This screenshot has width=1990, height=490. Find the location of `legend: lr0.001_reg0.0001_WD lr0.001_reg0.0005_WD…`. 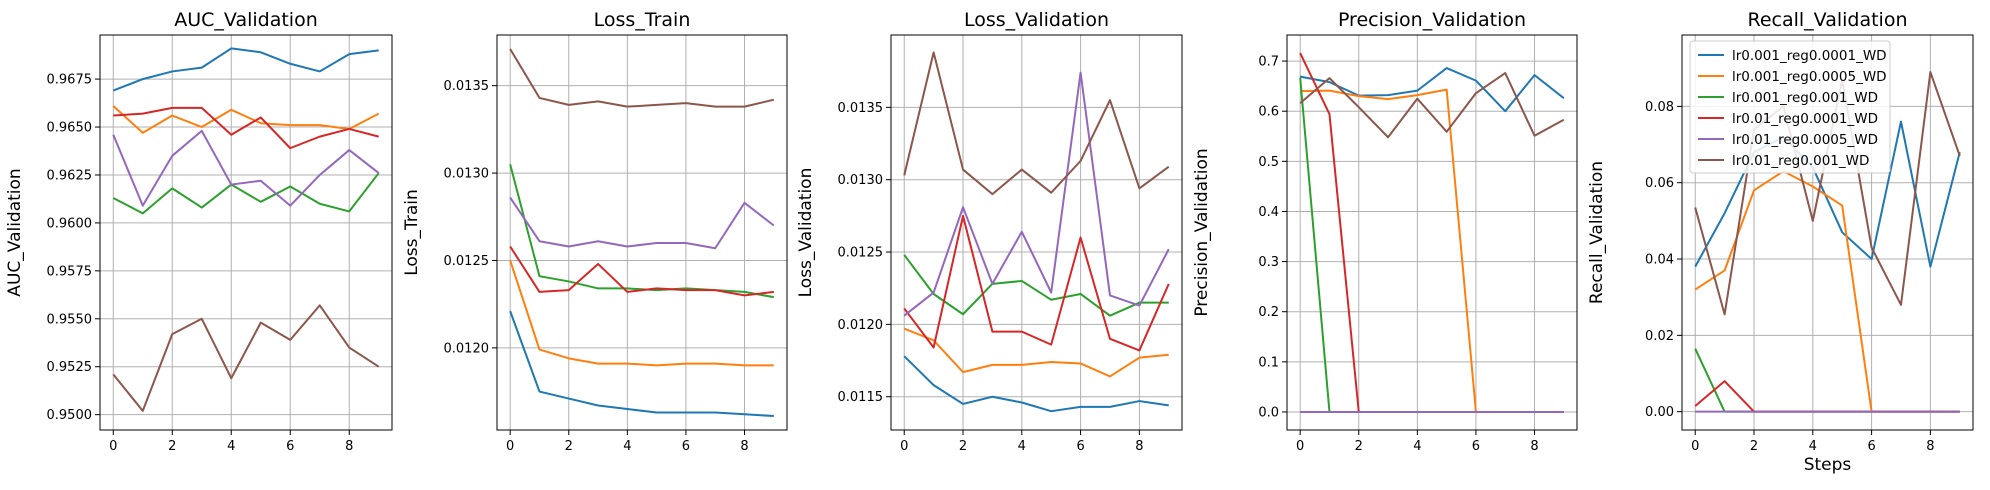

legend: lr0.001_reg0.0001_WD lr0.001_reg0.0005_WD… is located at coordinates (1790, 107).